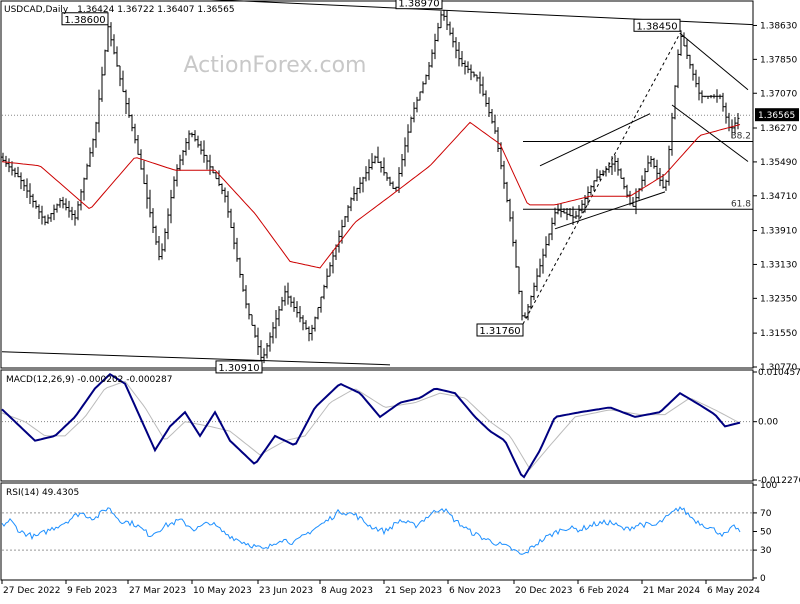 This screenshot has height=604, width=800. I want to click on date-tick-label: 8 Aug 2023, so click(347, 591).